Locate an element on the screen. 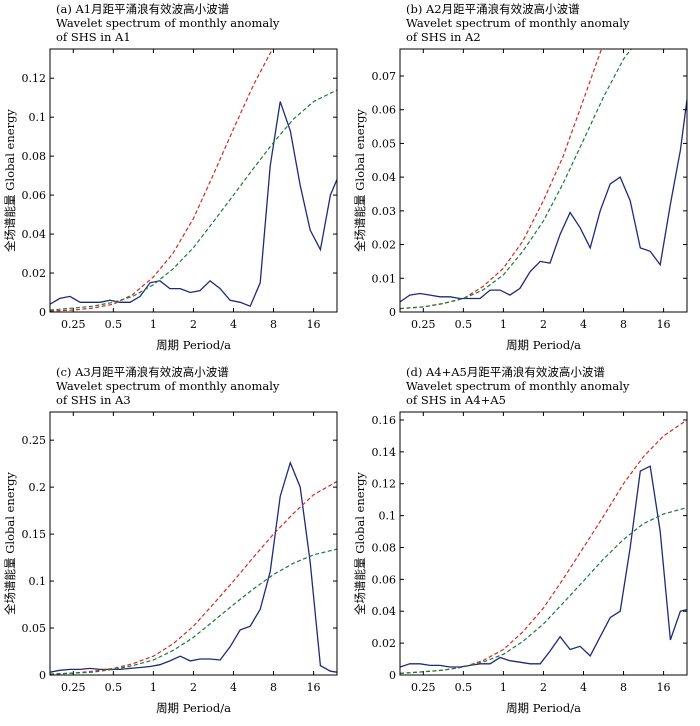 The height and width of the screenshot is (726, 700). title-line-1: (c) A3月距平涌浪有效波高小波谱 is located at coordinates (142, 372).